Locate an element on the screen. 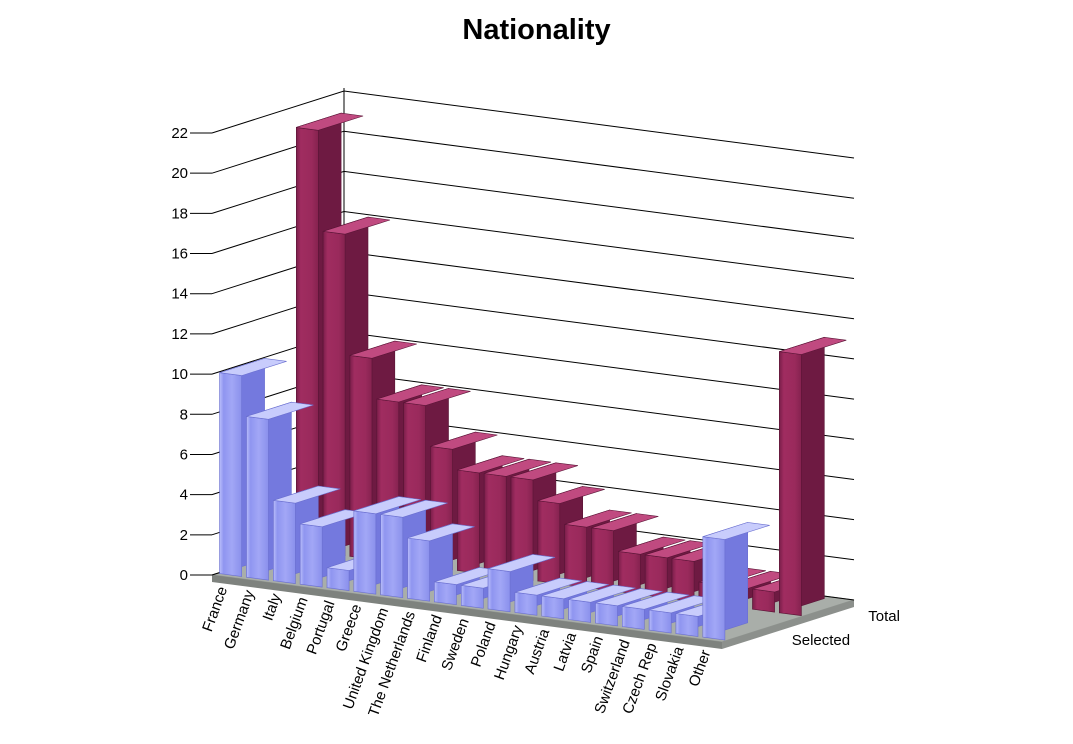 Image resolution: width=1073 pixels, height=744 pixels. chart-floor-edge-right is located at coordinates (788, 624).